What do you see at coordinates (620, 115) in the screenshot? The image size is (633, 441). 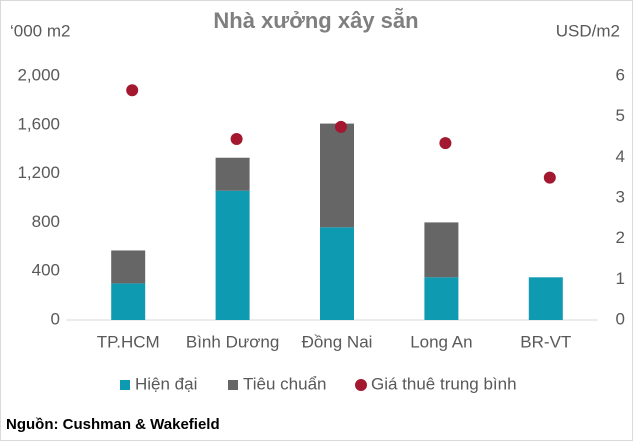 I see `y2-tick-label: 5` at bounding box center [620, 115].